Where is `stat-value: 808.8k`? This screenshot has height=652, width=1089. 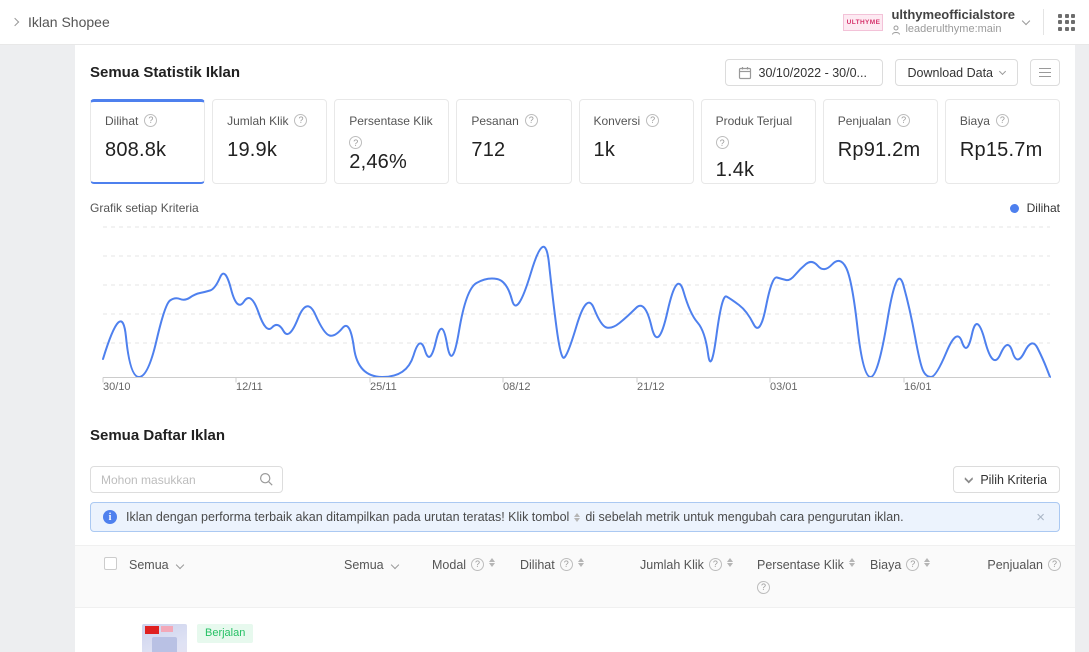
stat-value: 808.8k is located at coordinates (136, 150).